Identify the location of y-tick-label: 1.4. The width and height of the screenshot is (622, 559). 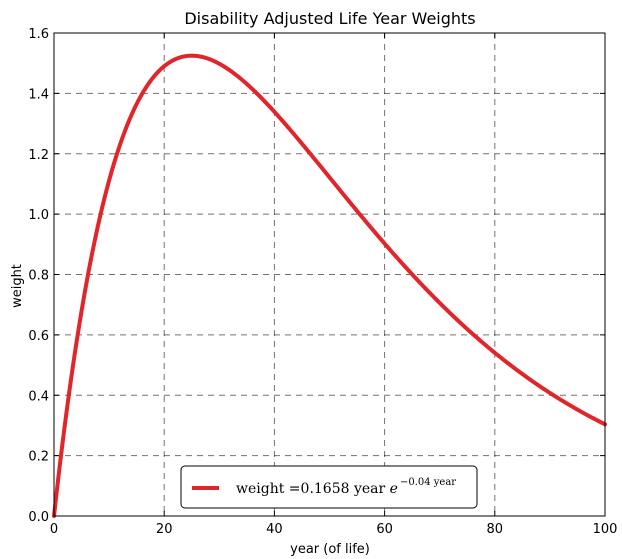
(38, 94).